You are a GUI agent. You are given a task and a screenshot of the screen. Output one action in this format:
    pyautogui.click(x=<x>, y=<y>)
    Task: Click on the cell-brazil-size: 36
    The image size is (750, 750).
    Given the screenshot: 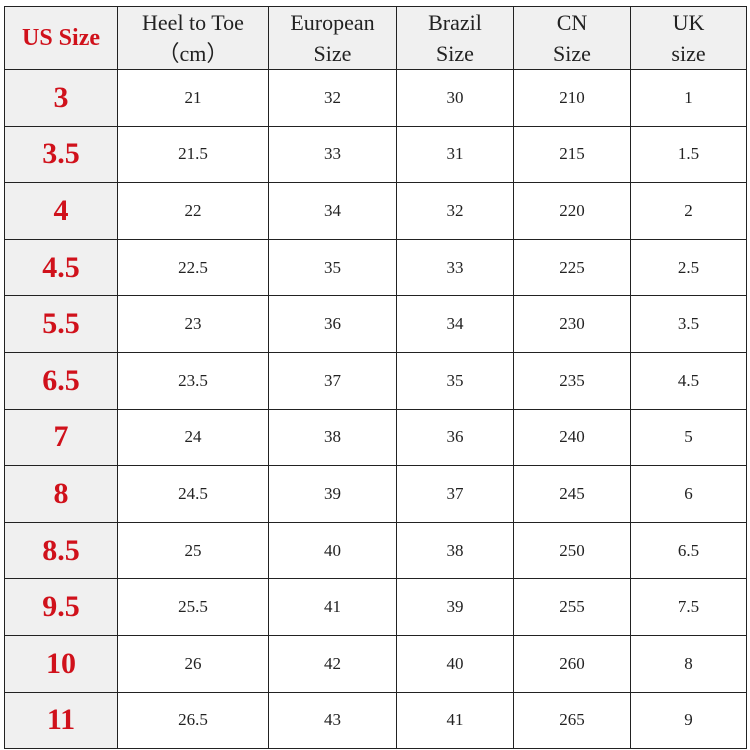 What is the action you would take?
    pyautogui.click(x=455, y=437)
    